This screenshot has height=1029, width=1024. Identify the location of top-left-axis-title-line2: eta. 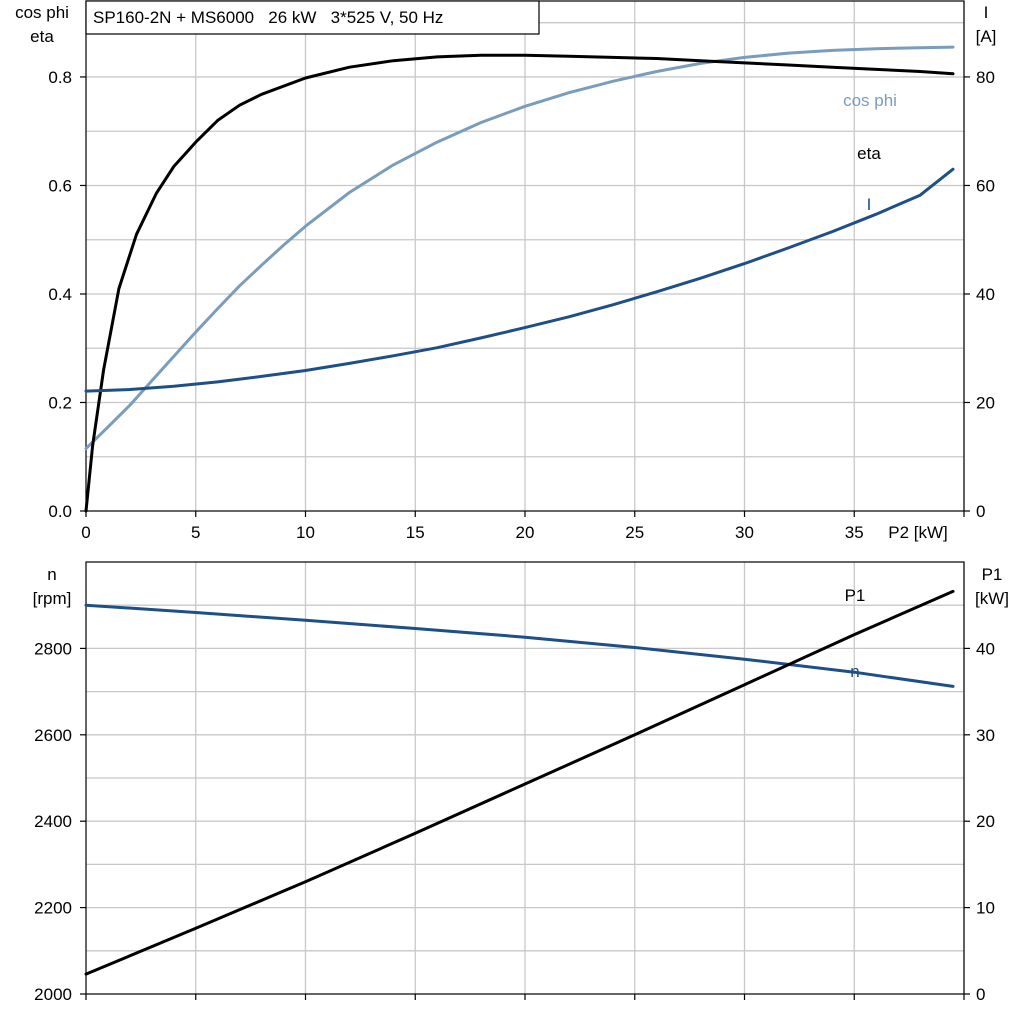
(42, 36).